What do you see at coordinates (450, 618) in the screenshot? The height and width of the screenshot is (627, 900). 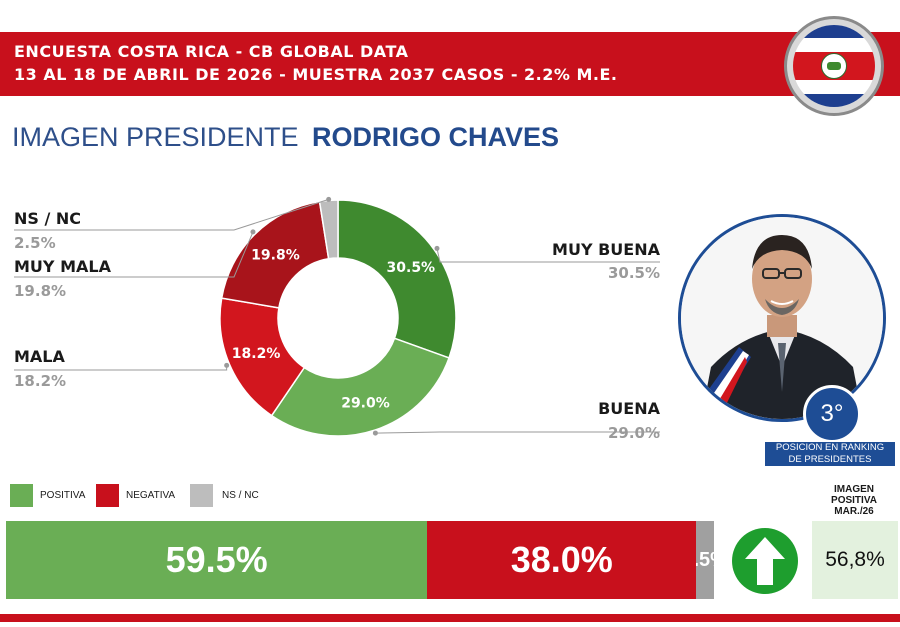 I see `footer-bar` at bounding box center [450, 618].